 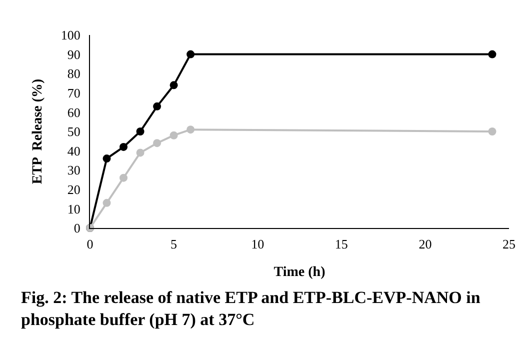 I want to click on y-tick-label: 30, so click(x=73, y=170).